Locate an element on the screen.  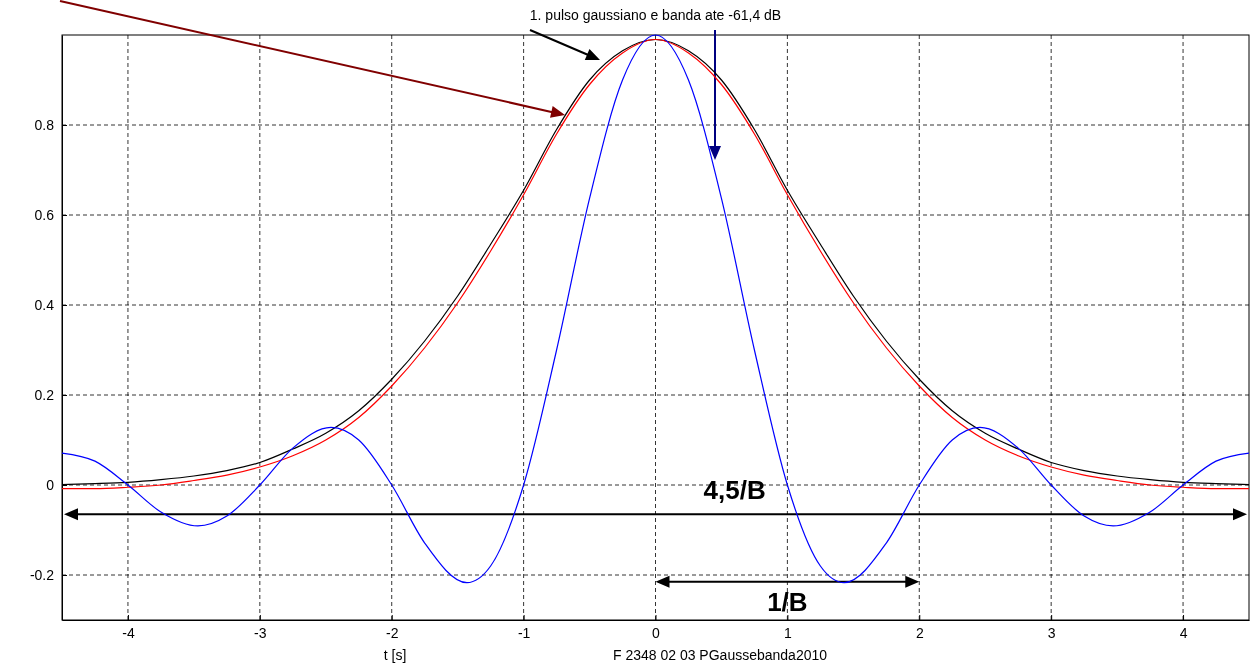
x-tick-label: 0 is located at coordinates (656, 632).